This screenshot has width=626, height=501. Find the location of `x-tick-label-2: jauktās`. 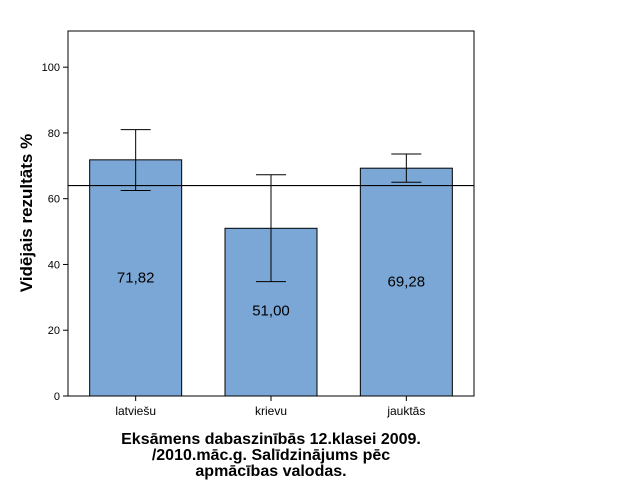

x-tick-label-2: jauktās is located at coordinates (405, 411).